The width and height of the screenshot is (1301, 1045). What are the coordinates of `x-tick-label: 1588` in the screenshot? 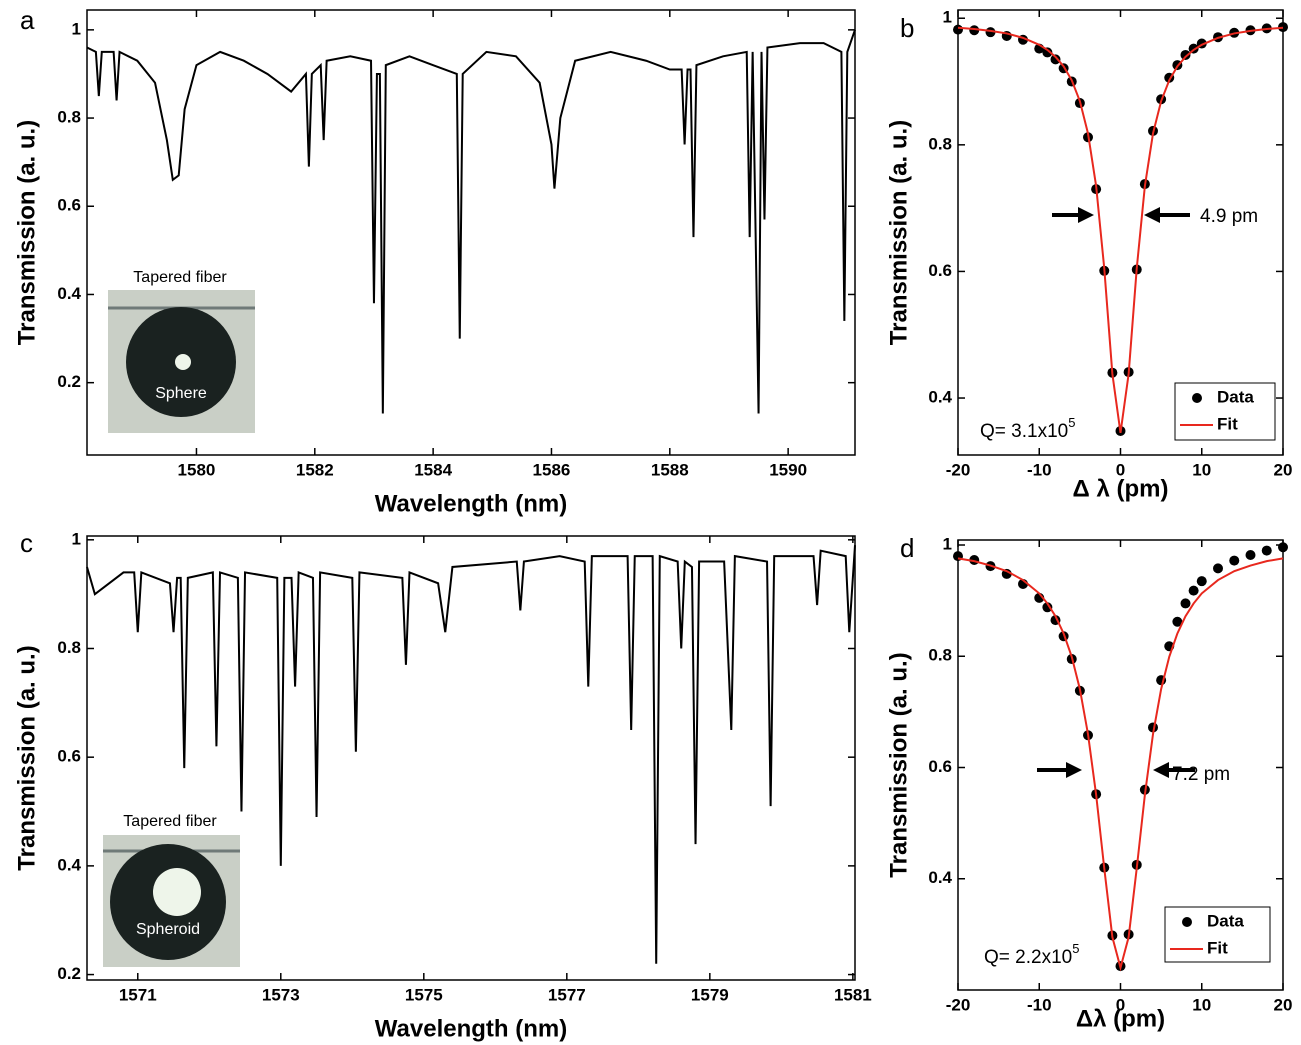 It's located at (670, 469).